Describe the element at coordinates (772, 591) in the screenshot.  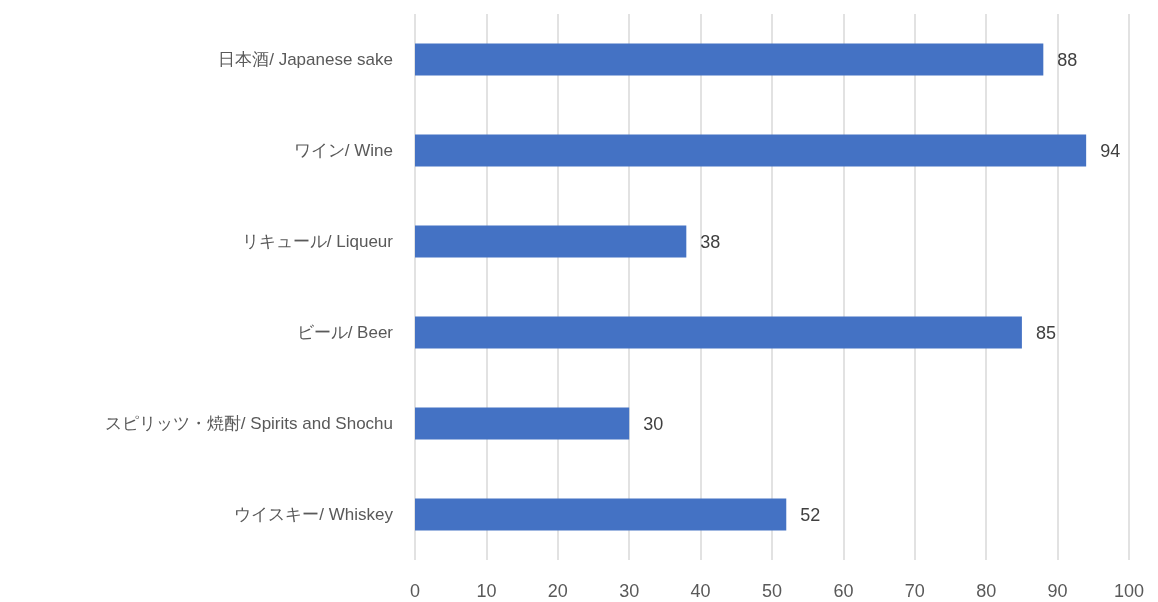
I see `x-tick-label: 50` at that location.